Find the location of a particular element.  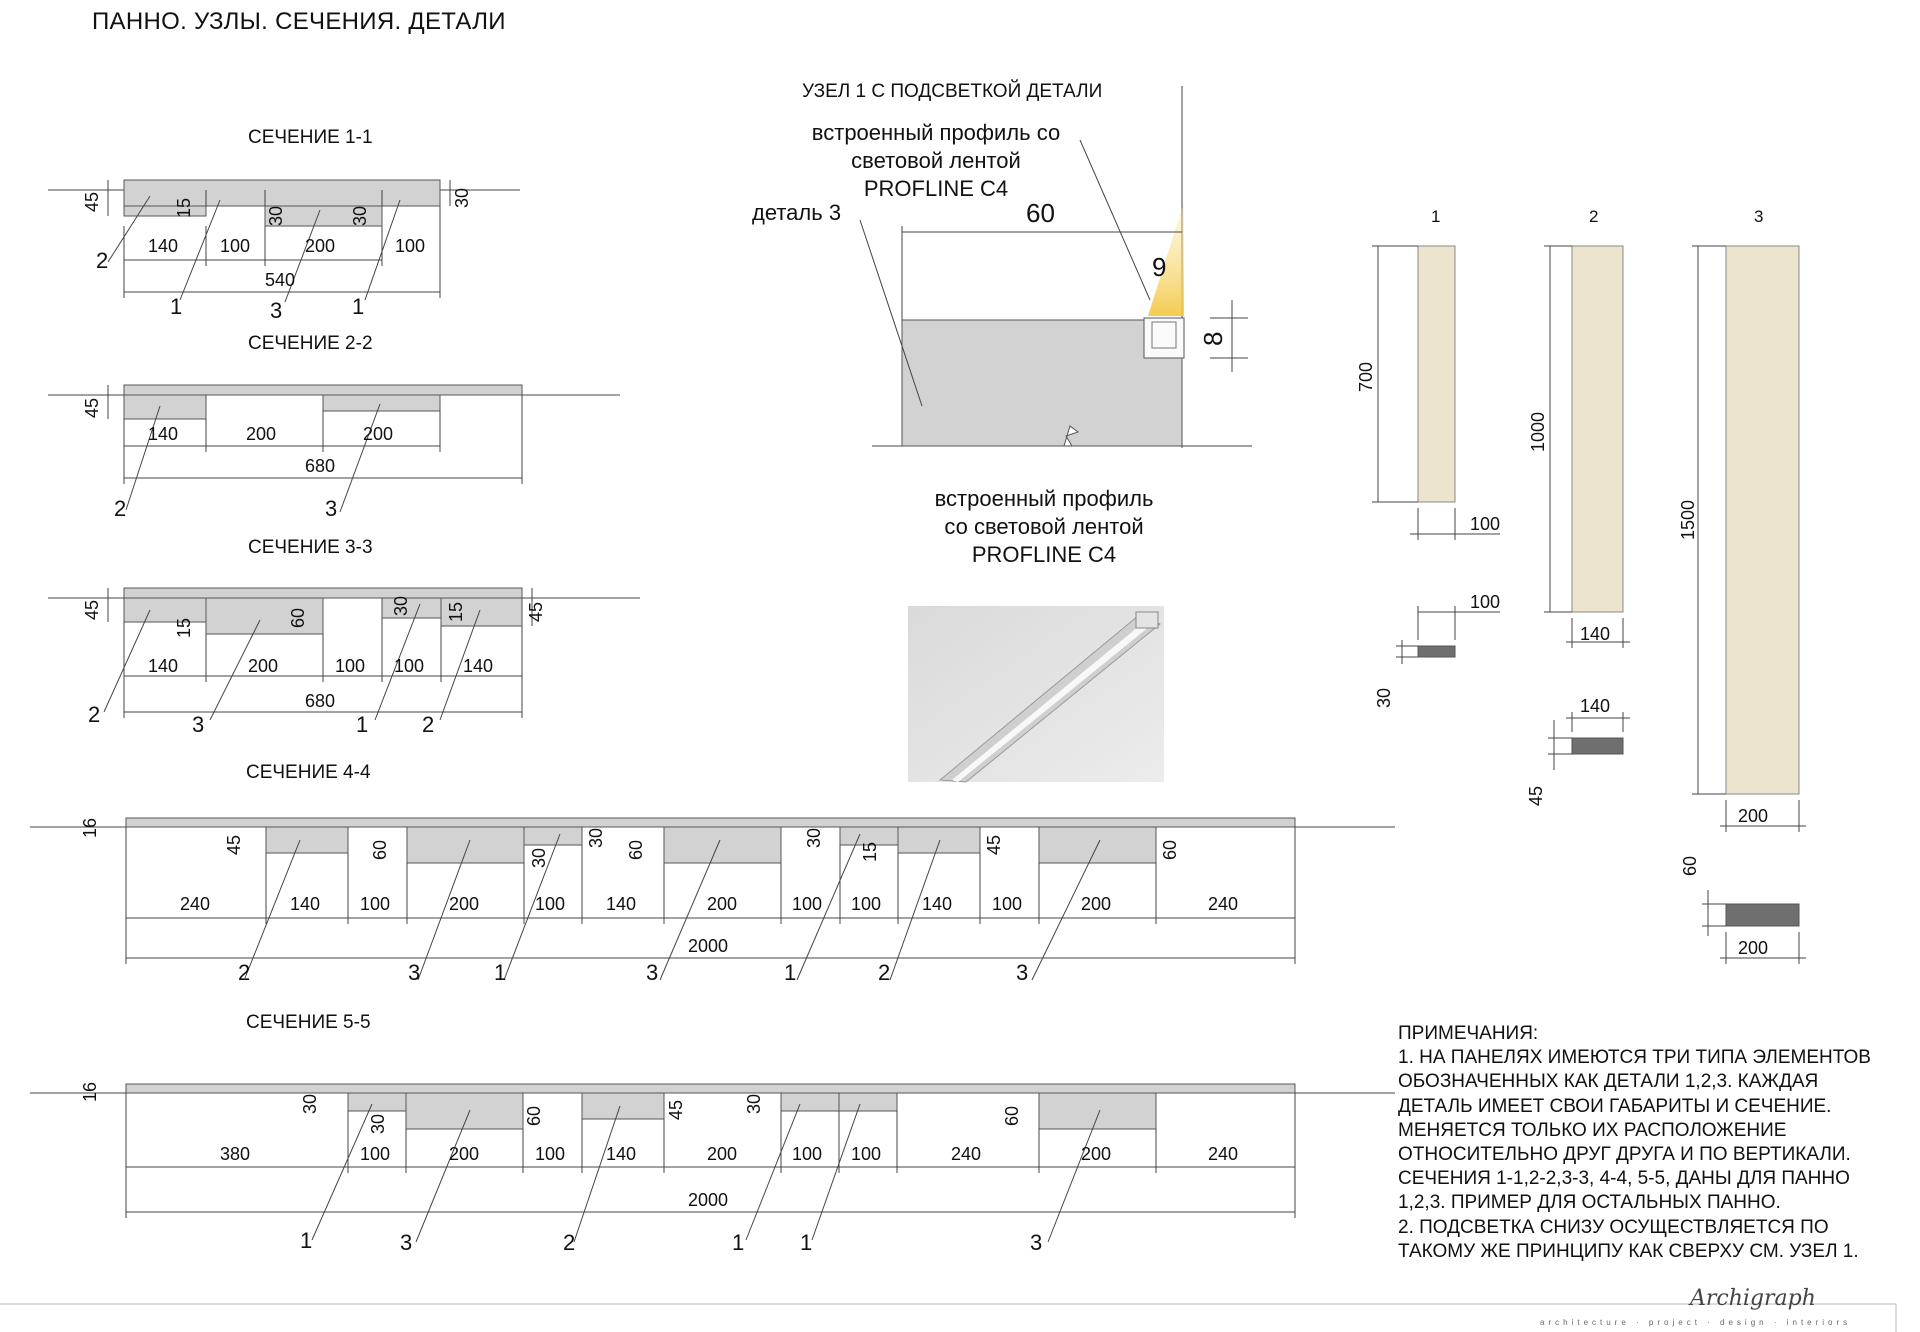

signature-logo: Archigraph is located at coordinates (1753, 1298).